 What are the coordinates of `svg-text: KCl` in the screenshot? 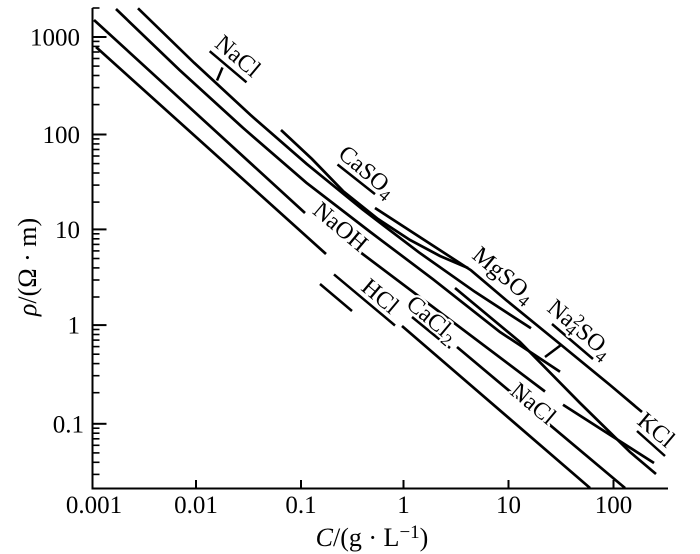 It's located at (656, 431).